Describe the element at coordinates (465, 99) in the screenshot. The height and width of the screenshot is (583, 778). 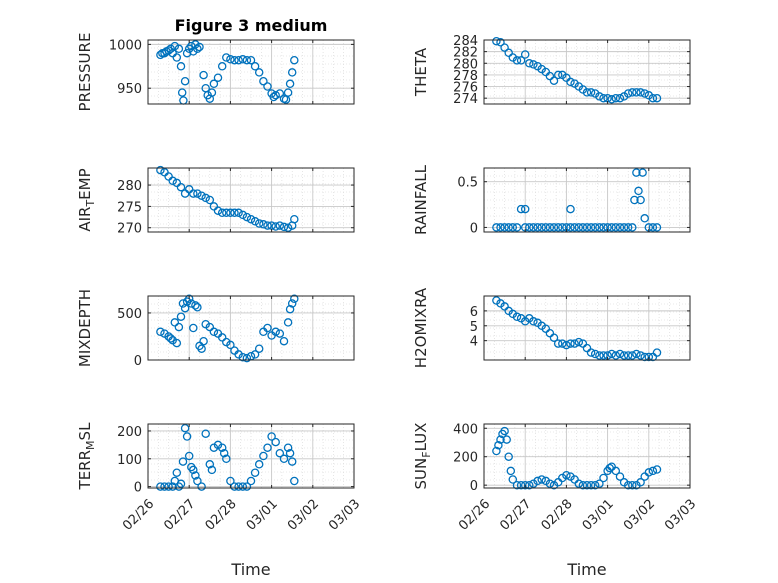
I see `y-tick-label: 274` at that location.